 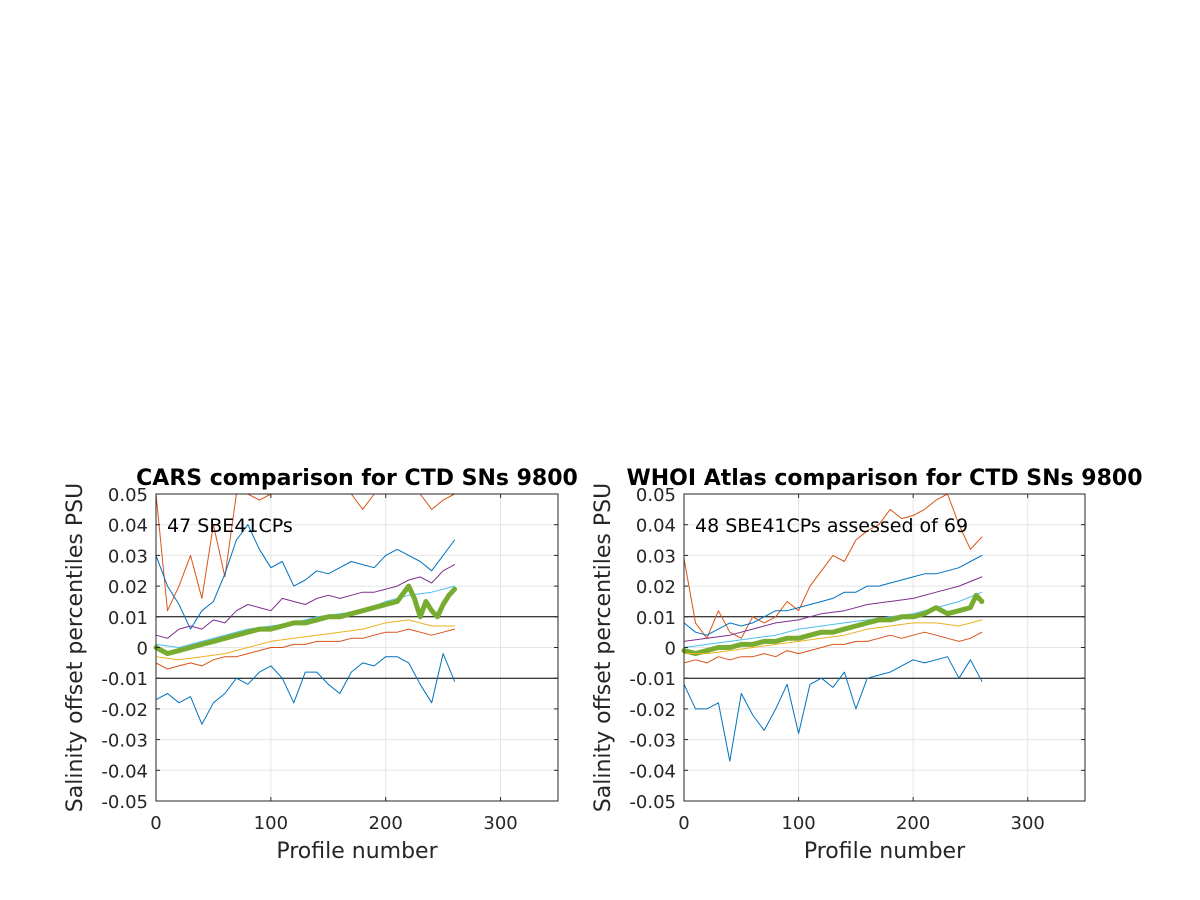 What do you see at coordinates (833, 647) in the screenshot?
I see `whoi-series-p25` at bounding box center [833, 647].